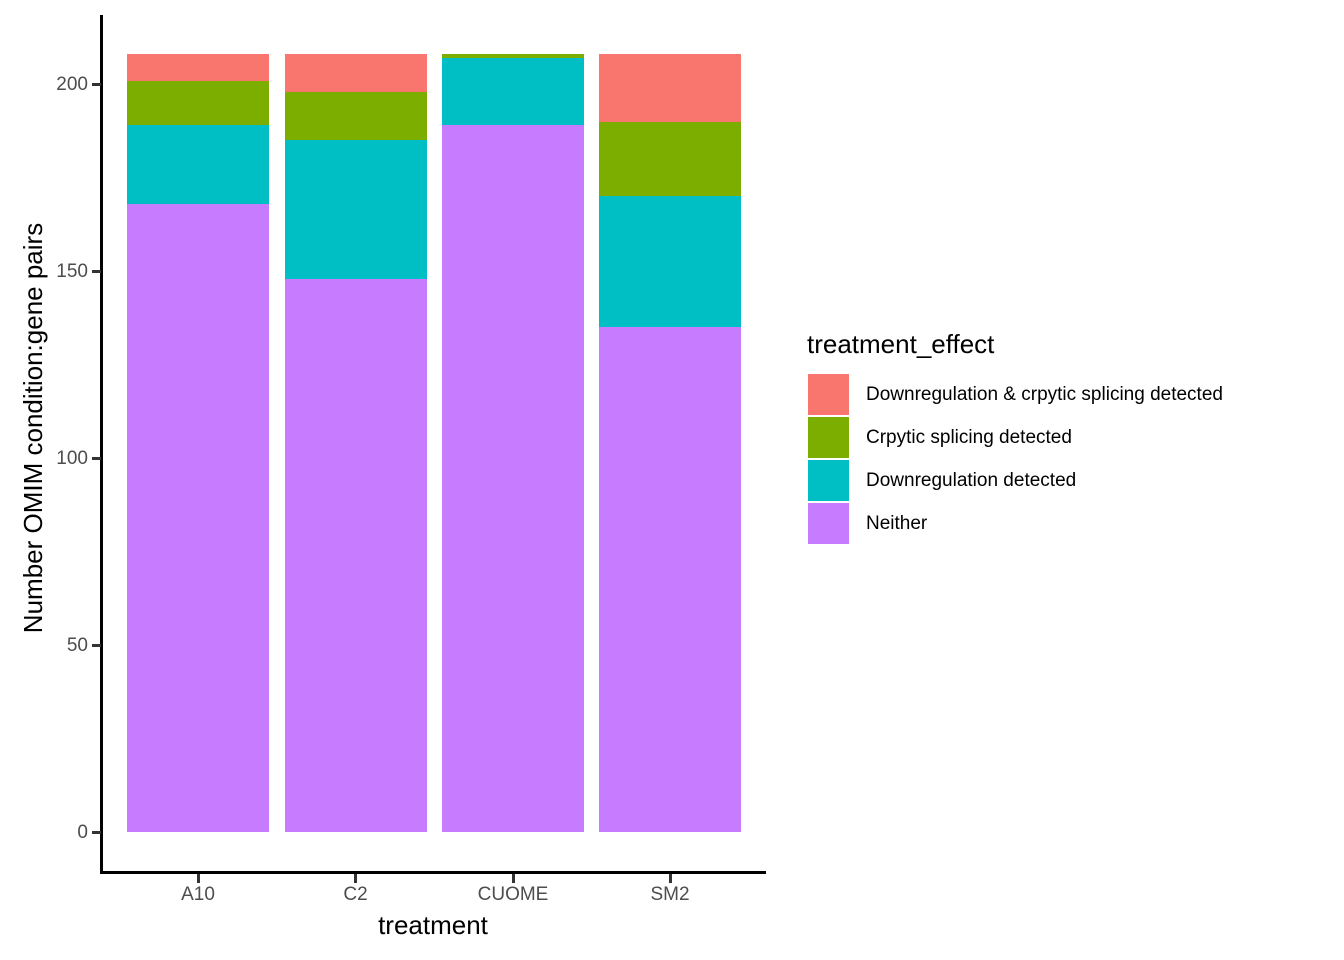  What do you see at coordinates (513, 56) in the screenshot?
I see `bar-segment-cuome-crpytic-splicing-detected` at bounding box center [513, 56].